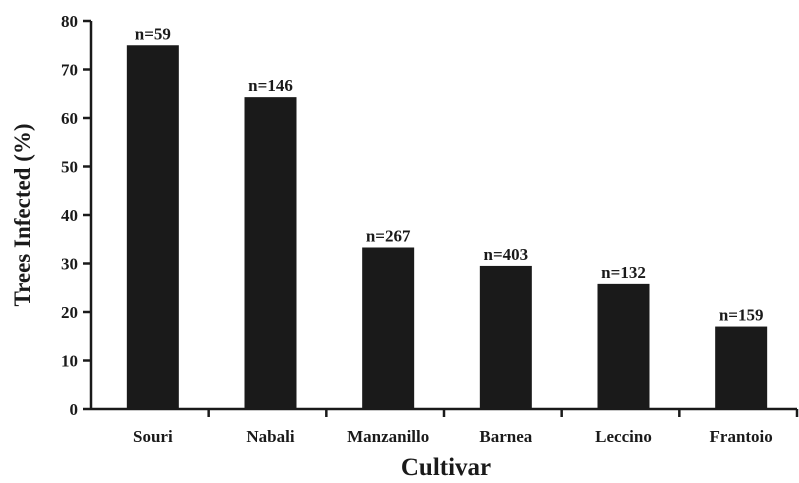 This screenshot has width=799, height=483. I want to click on x-tick-label: Nabali, so click(270, 436).